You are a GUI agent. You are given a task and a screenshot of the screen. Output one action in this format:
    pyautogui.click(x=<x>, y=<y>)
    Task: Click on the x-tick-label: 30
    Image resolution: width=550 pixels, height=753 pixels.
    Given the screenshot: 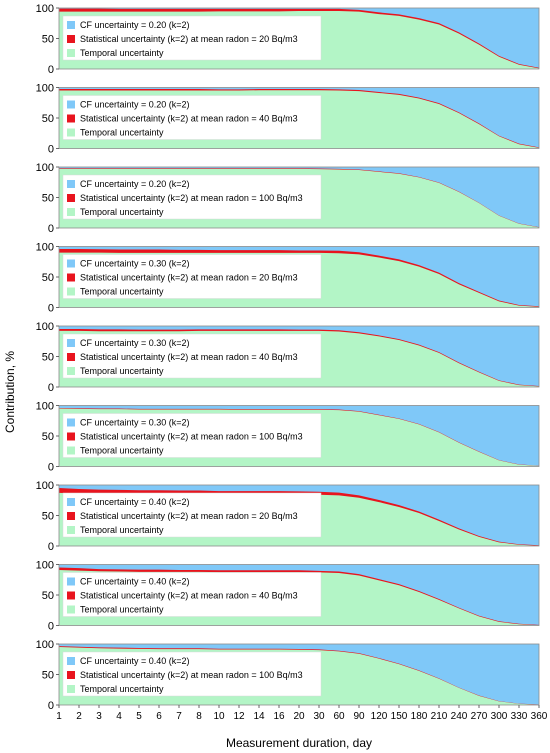 What is the action you would take?
    pyautogui.click(x=319, y=716)
    